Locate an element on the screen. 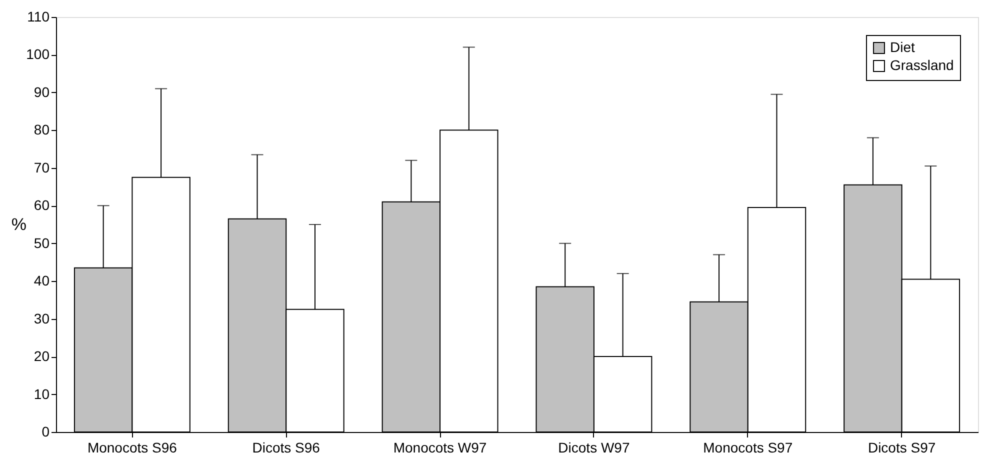  y-tick-label: 20 is located at coordinates (42, 356).